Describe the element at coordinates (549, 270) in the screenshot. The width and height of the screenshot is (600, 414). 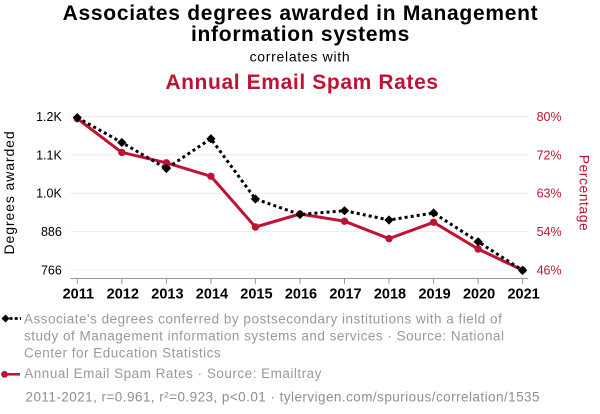
I see `svg-text: 46%` at that location.